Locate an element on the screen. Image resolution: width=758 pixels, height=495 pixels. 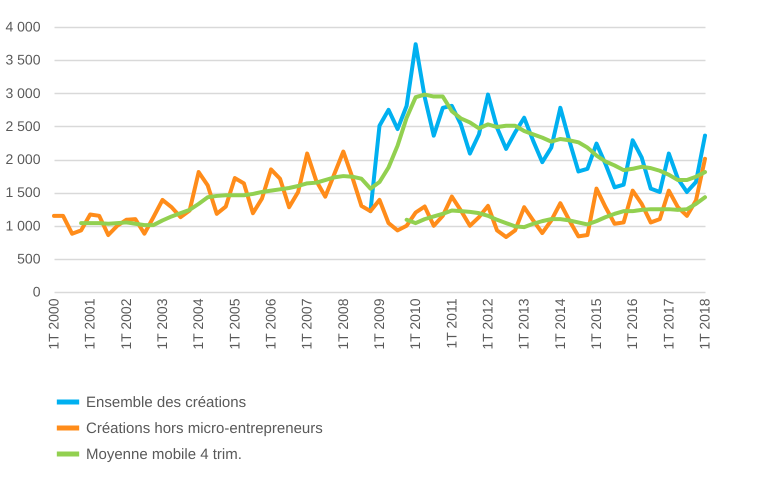
y-tick-label: 3 500 is located at coordinates (23, 60).